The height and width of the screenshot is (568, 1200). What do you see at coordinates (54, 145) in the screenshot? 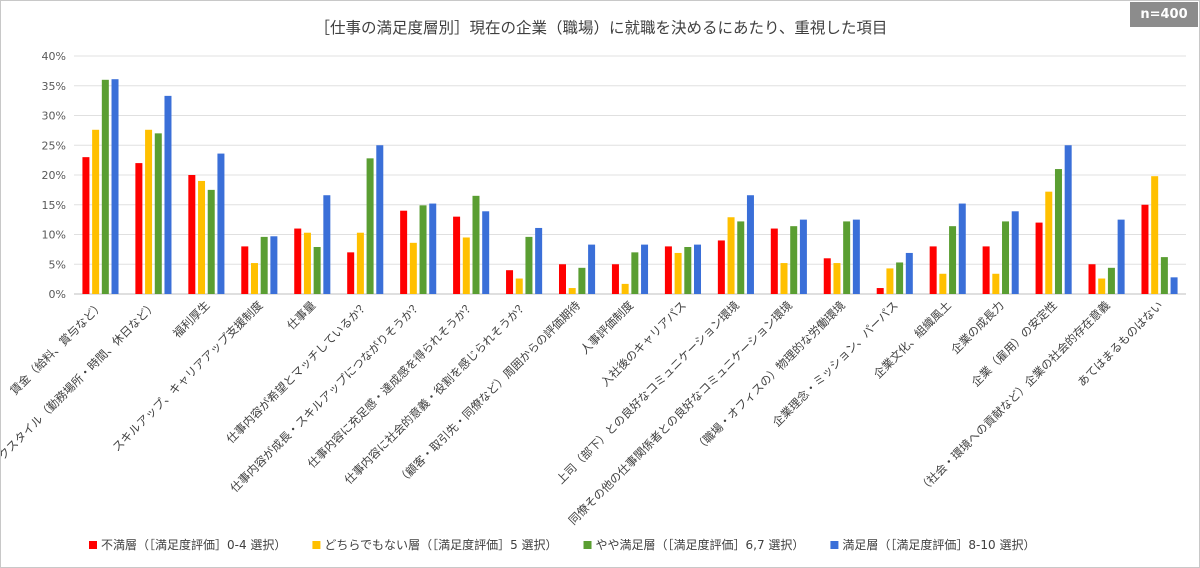
I see `y-tick-label: 25%` at bounding box center [54, 145].